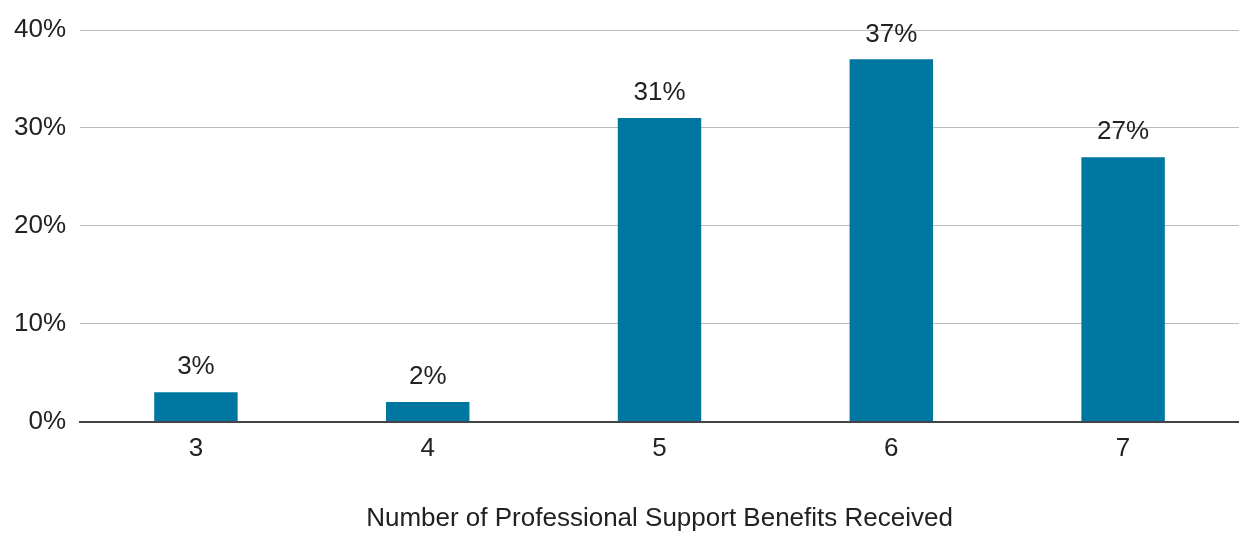 This screenshot has height=542, width=1239. What do you see at coordinates (891, 32) in the screenshot?
I see `data-label: 37%` at bounding box center [891, 32].